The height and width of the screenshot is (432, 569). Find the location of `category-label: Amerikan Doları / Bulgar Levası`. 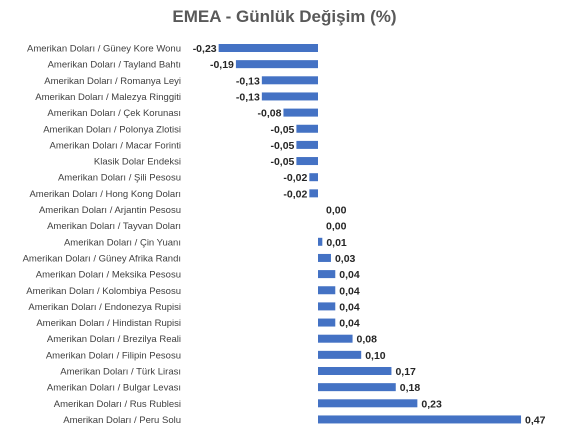

category-label: Amerikan Doları / Bulgar Levası is located at coordinates (114, 388).